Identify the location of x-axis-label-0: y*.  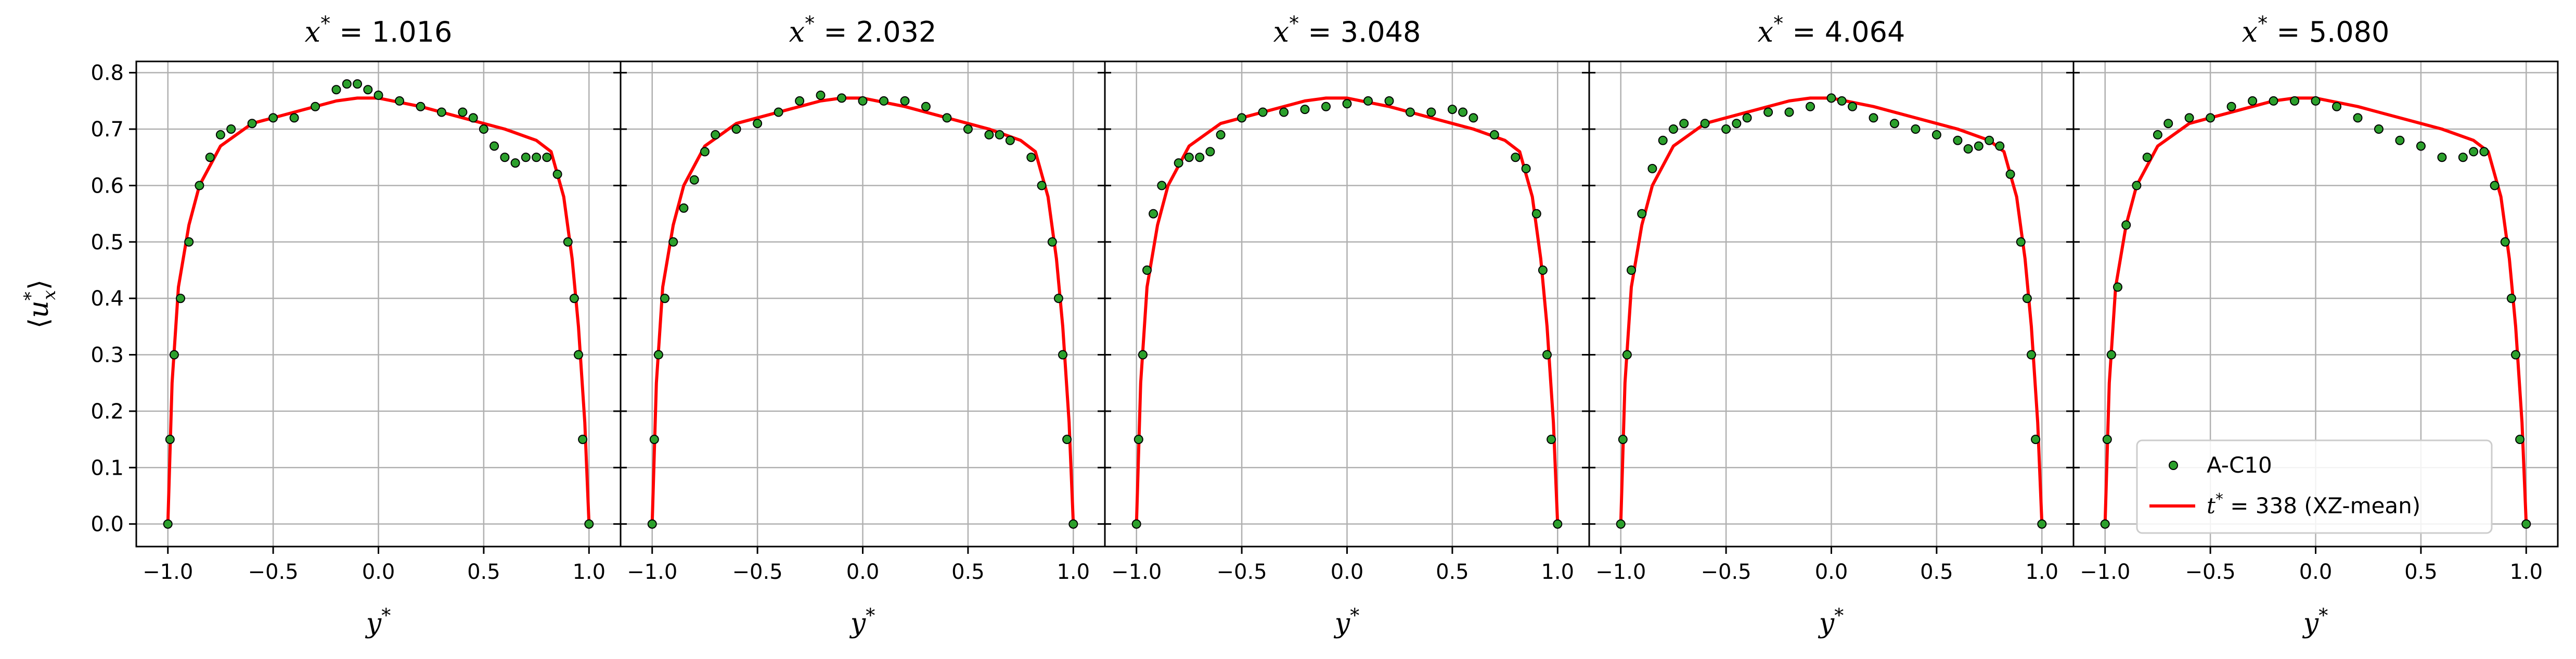
(378, 622).